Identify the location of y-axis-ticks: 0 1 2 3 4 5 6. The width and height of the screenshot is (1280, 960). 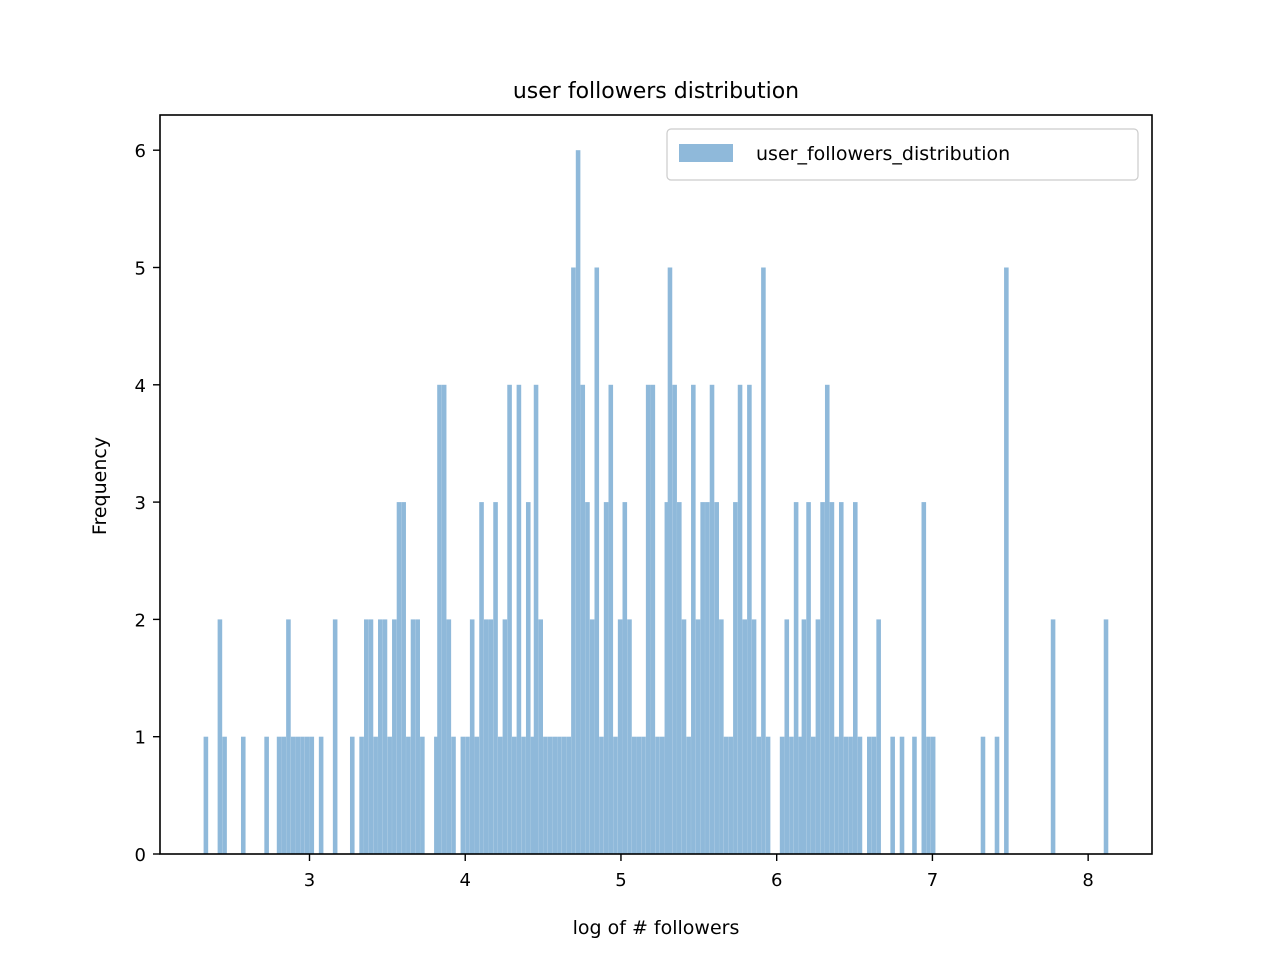
(147, 503).